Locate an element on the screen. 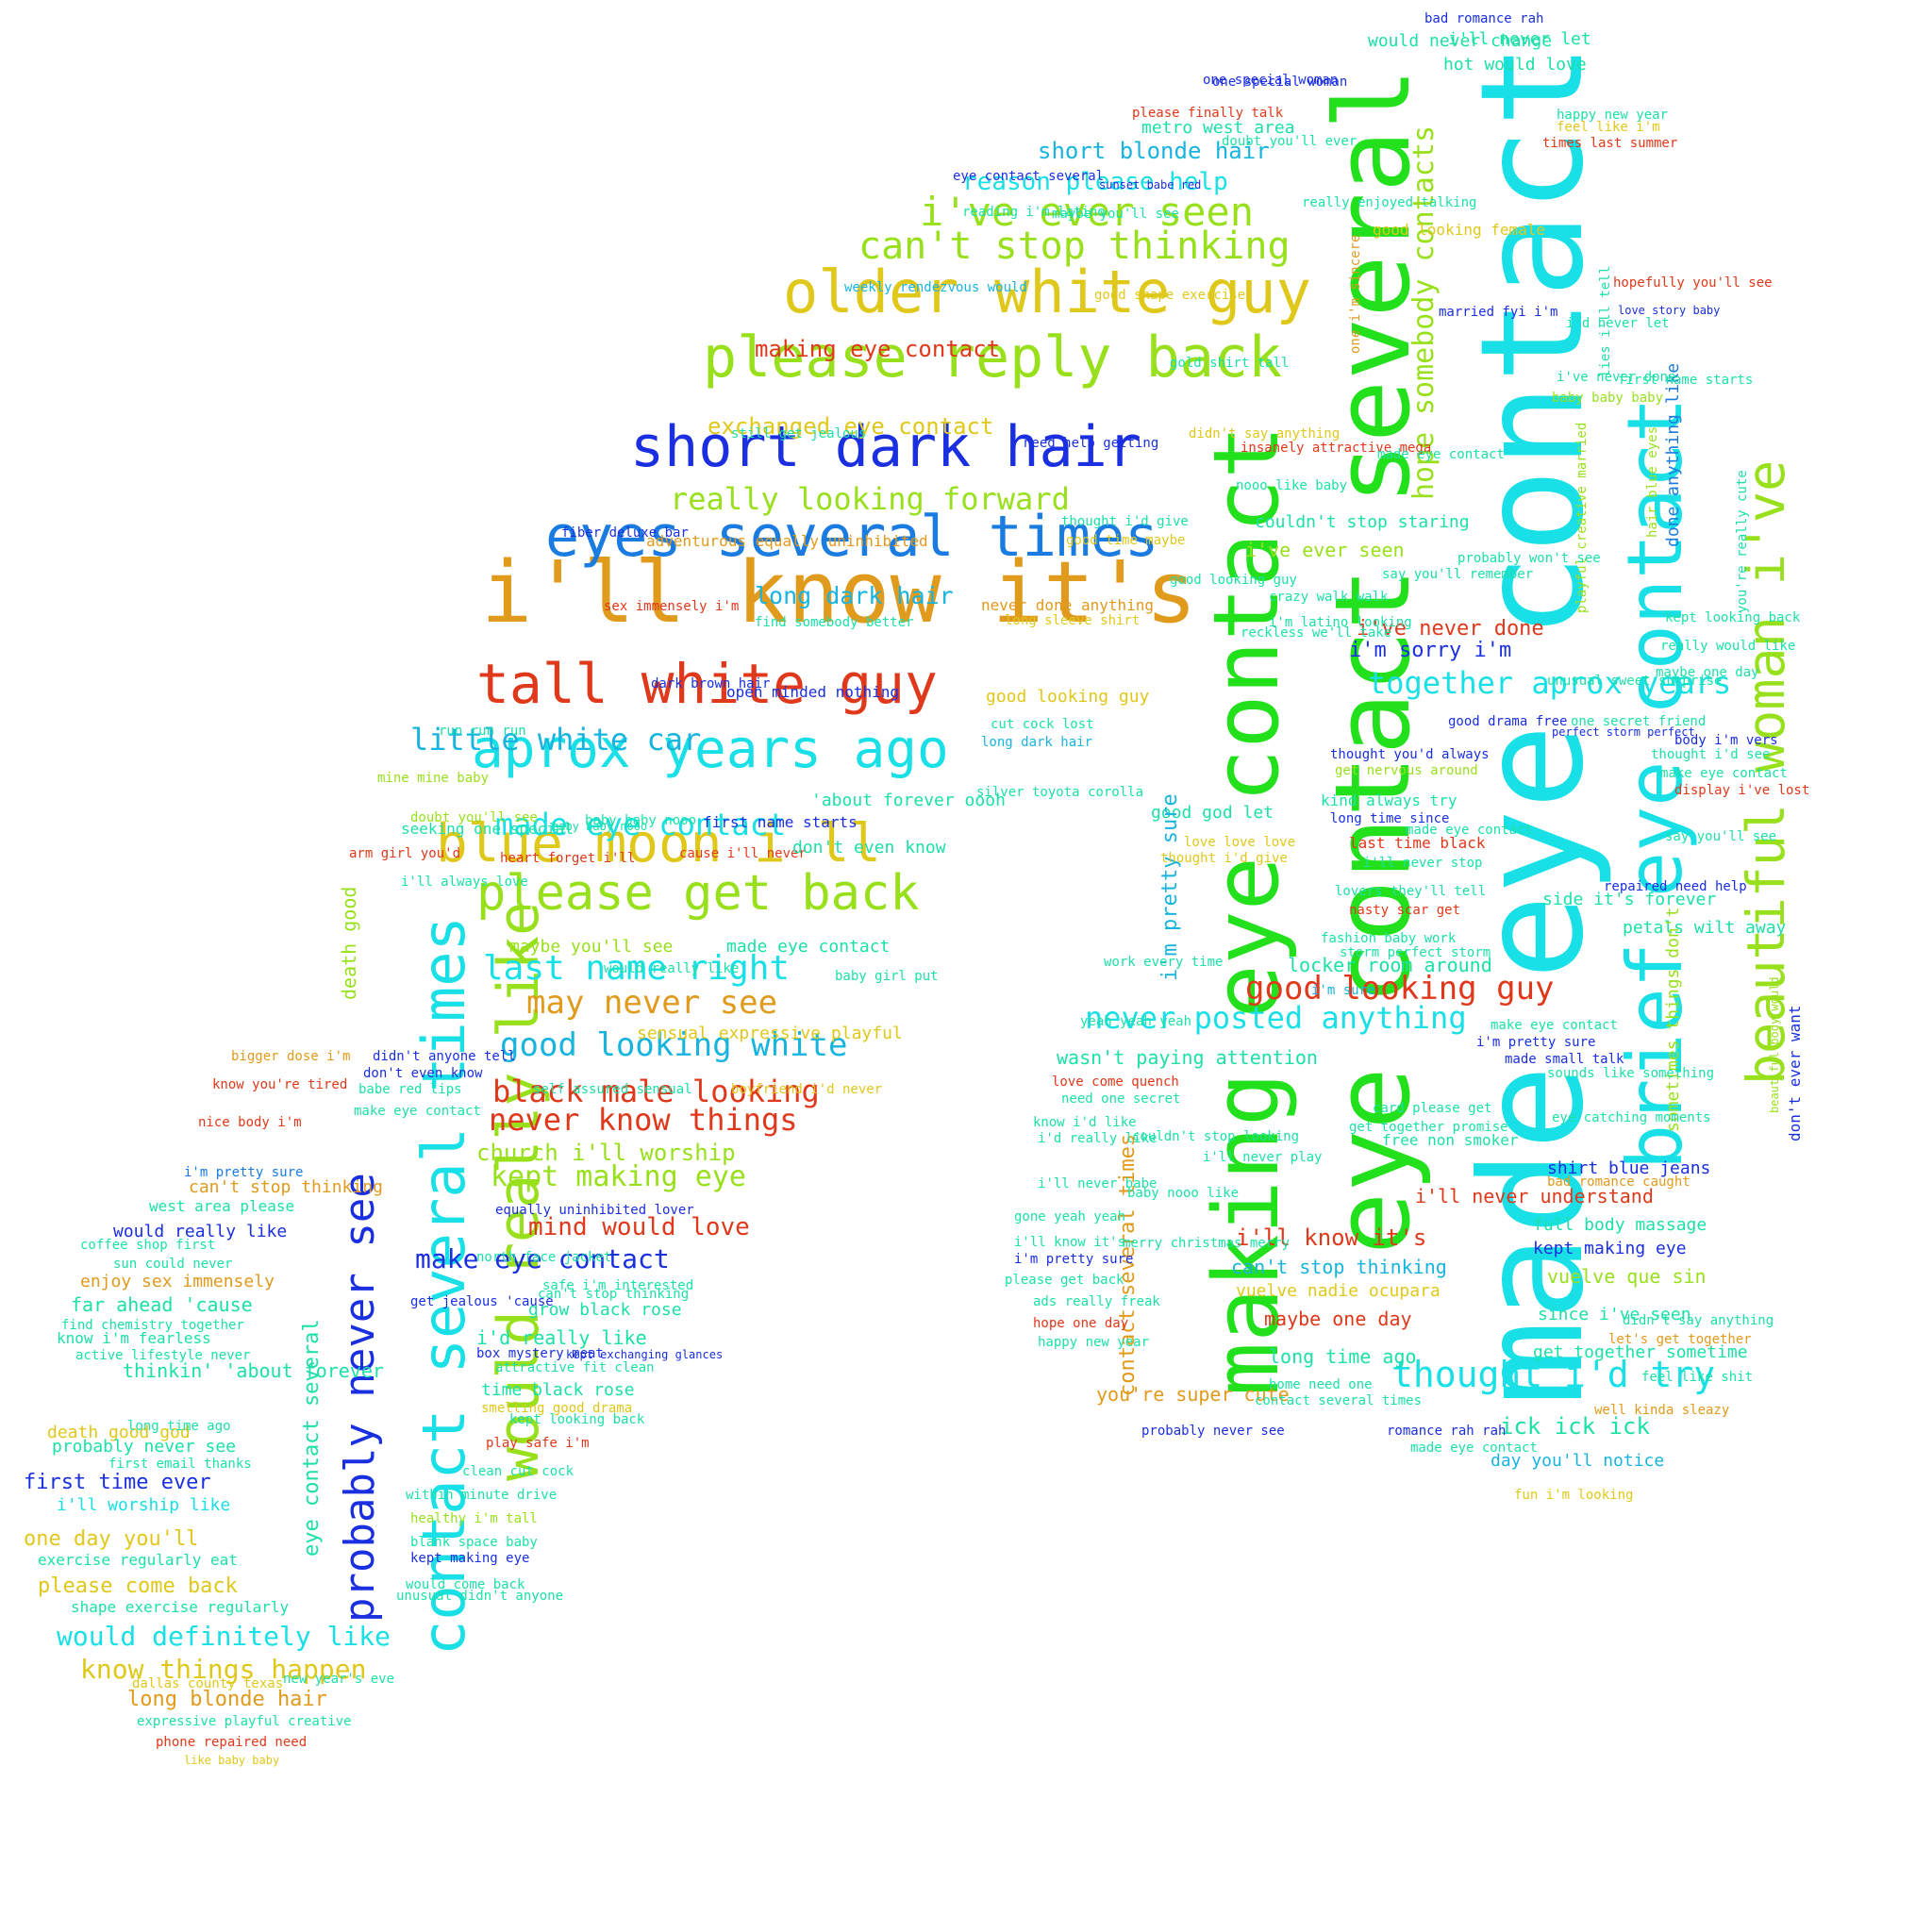  cloud-word-216: i'm sure is located at coordinates (1343, 991).